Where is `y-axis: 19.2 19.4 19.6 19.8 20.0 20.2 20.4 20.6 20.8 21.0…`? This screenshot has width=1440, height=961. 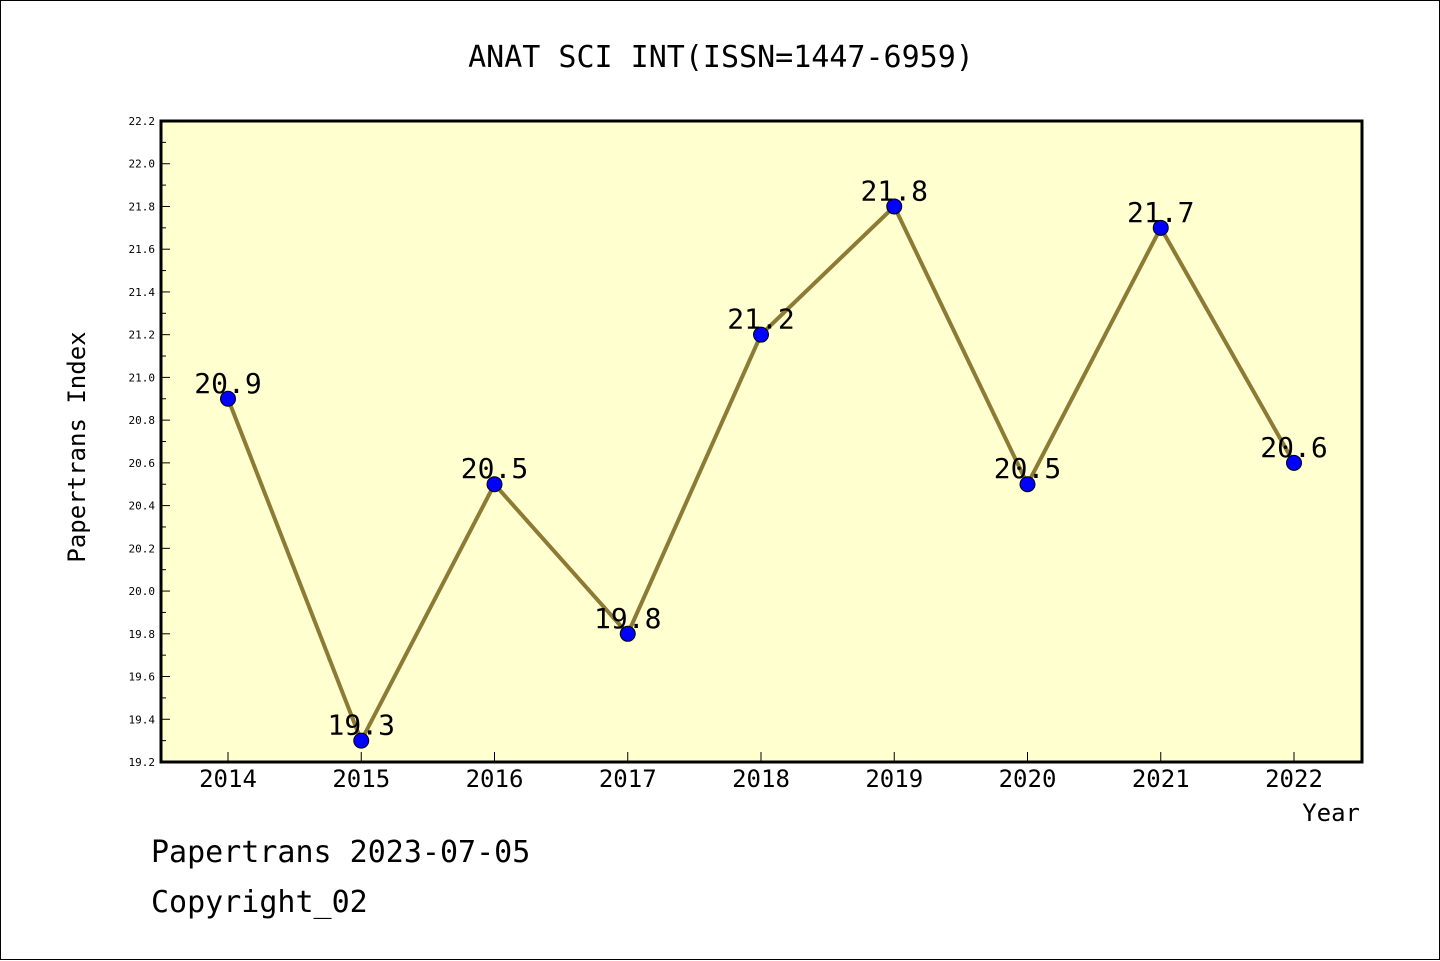
y-axis: 19.2 19.4 19.6 19.8 20.0 20.2 20.4 20.6 20.8 21.0… is located at coordinates (149, 442).